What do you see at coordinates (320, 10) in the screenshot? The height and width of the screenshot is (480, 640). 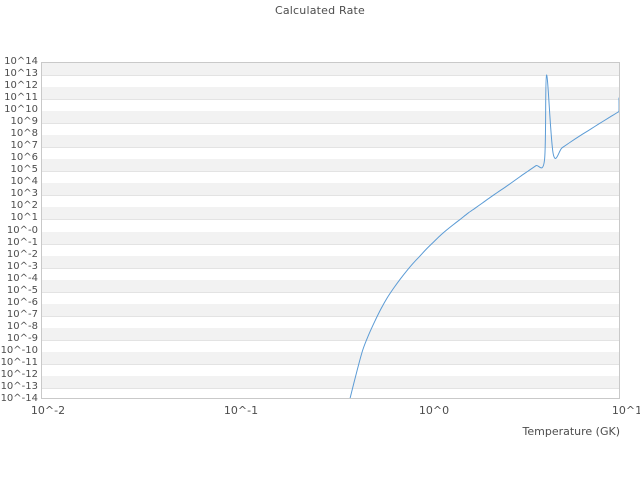 I see `chart-title: Calculated Rate` at bounding box center [320, 10].